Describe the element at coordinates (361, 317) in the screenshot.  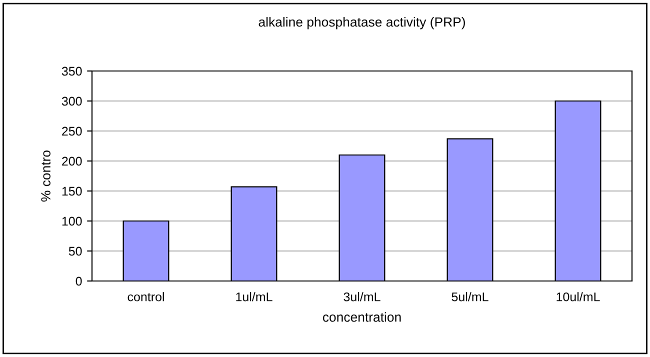
I see `x-axis-title: concentration` at that location.